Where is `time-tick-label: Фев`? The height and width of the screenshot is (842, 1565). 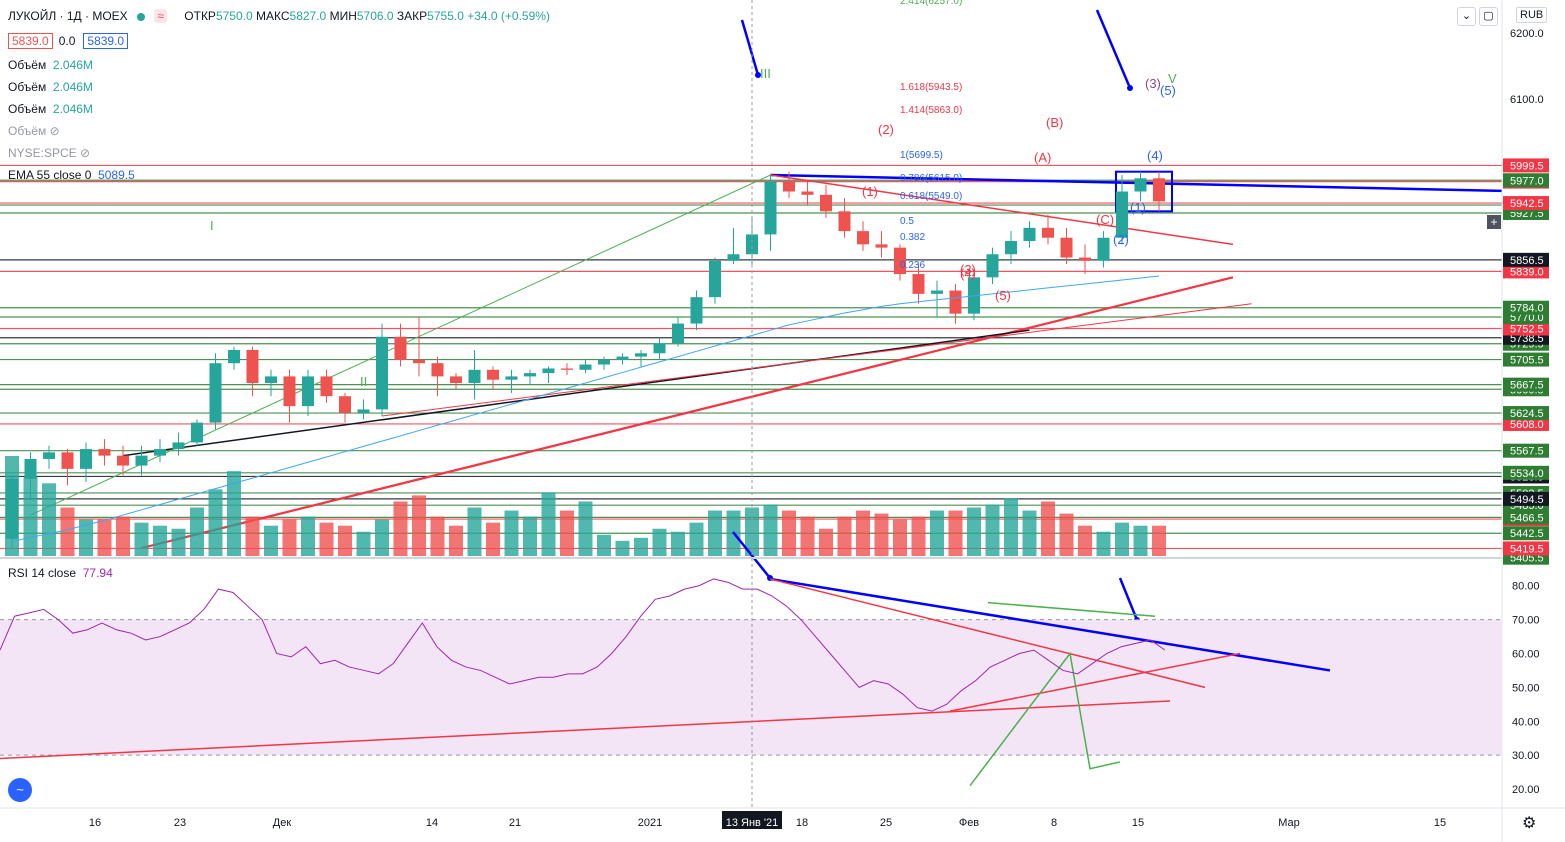
time-tick-label: Фев is located at coordinates (969, 823).